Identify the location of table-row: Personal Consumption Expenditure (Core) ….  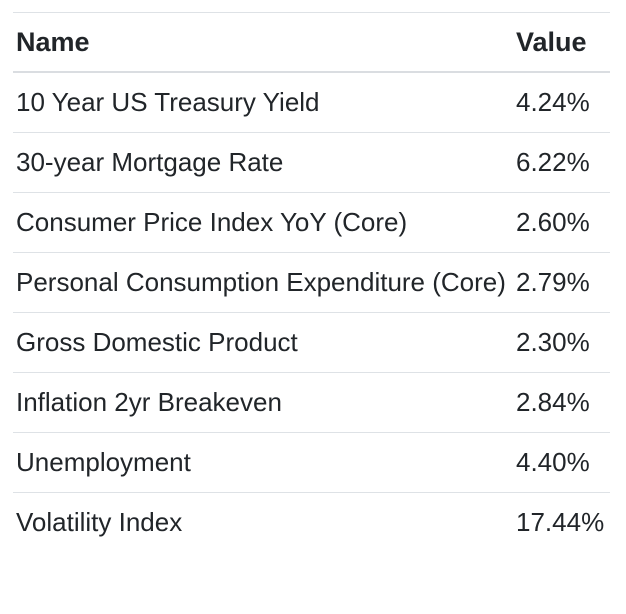
(311, 282).